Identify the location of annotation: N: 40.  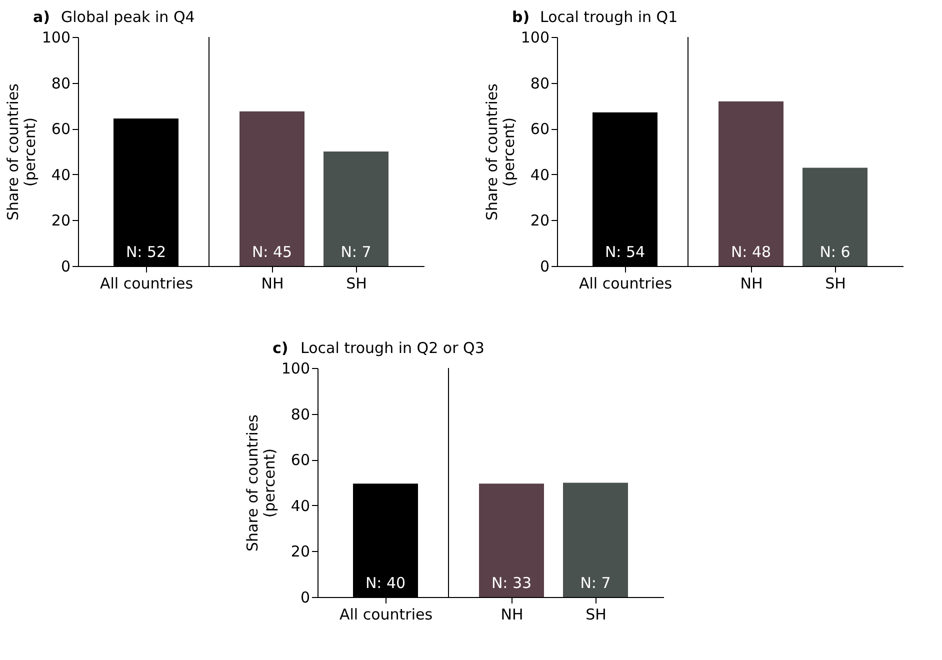
(385, 583).